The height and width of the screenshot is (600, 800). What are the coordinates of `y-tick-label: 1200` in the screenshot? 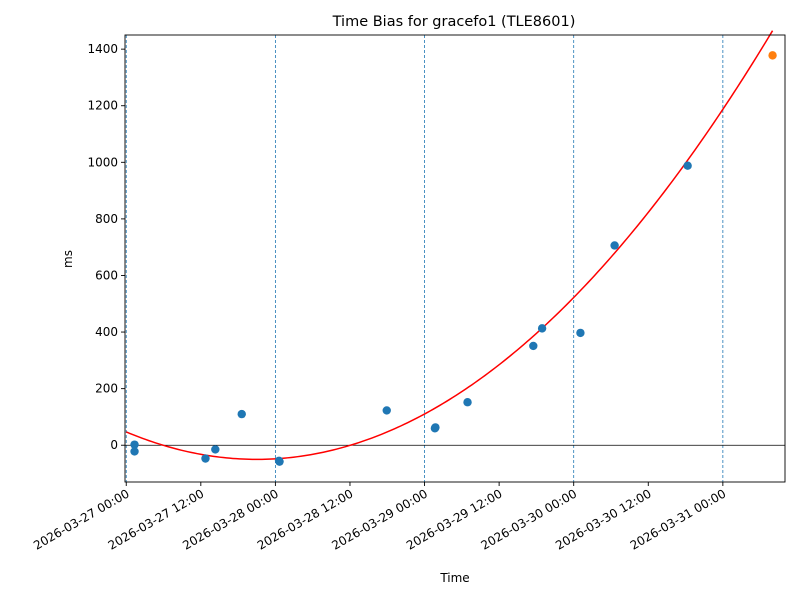 It's located at (102, 106).